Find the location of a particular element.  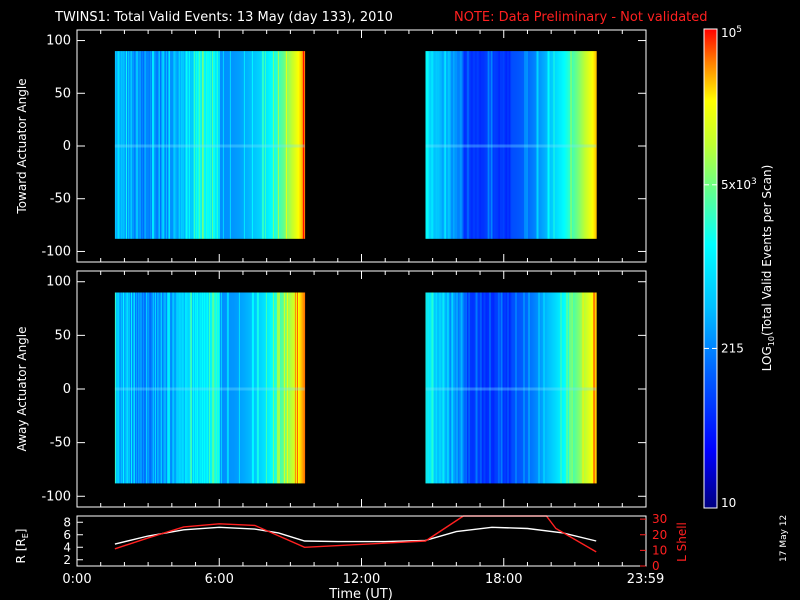

y-tick-label: -50 is located at coordinates (60, 199).